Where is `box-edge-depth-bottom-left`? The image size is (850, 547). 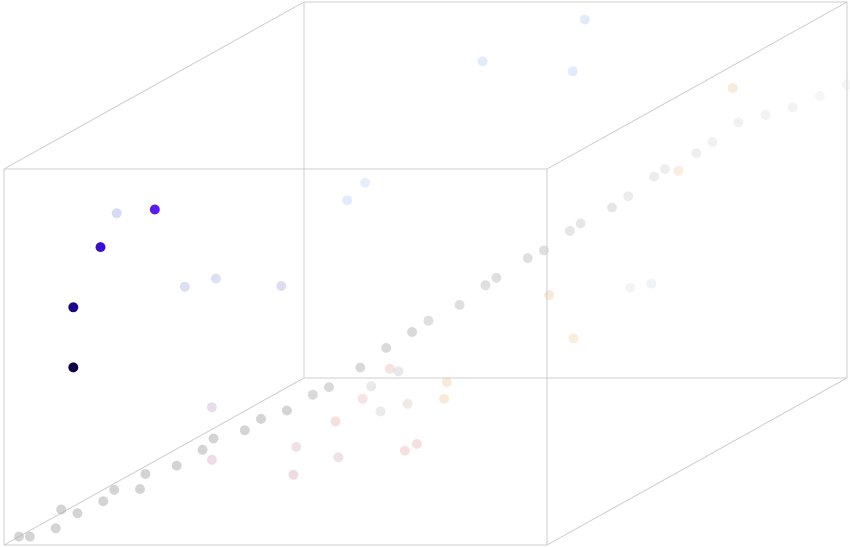 box-edge-depth-bottom-left is located at coordinates (154, 461).